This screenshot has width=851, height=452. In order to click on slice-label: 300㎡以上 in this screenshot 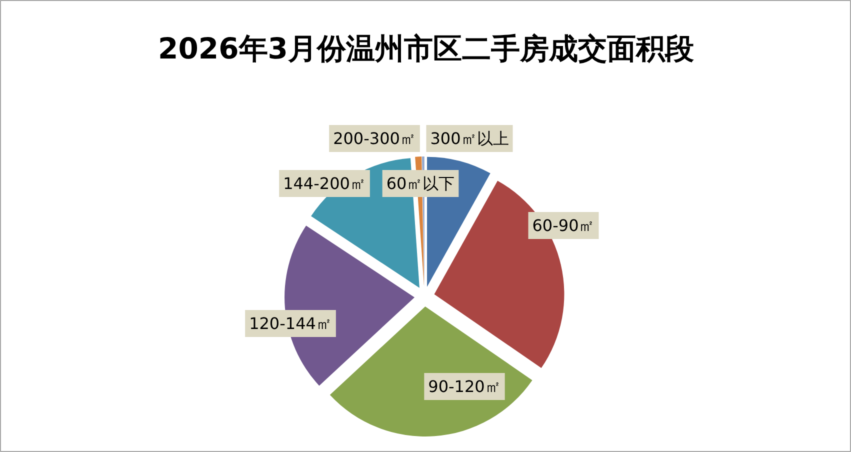, I will do `click(469, 138)`.